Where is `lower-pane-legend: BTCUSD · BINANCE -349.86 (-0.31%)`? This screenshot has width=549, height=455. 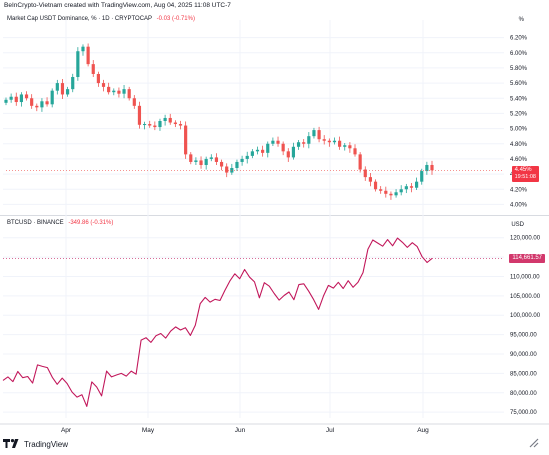 lower-pane-legend: BTCUSD · BINANCE -349.86 (-0.31%) is located at coordinates (60, 223).